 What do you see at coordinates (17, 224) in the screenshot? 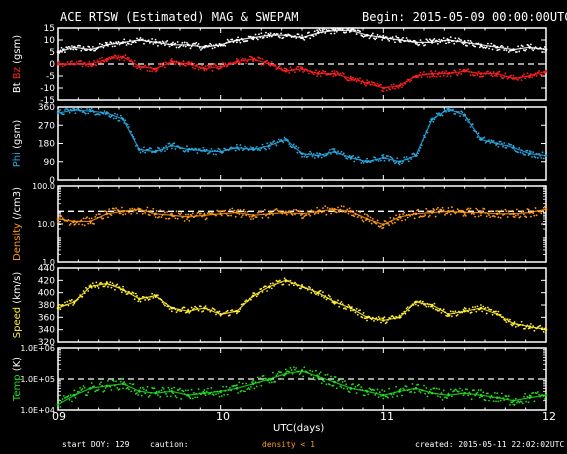
I see `panel-ylabel: Density (/cm3)` at bounding box center [17, 224].